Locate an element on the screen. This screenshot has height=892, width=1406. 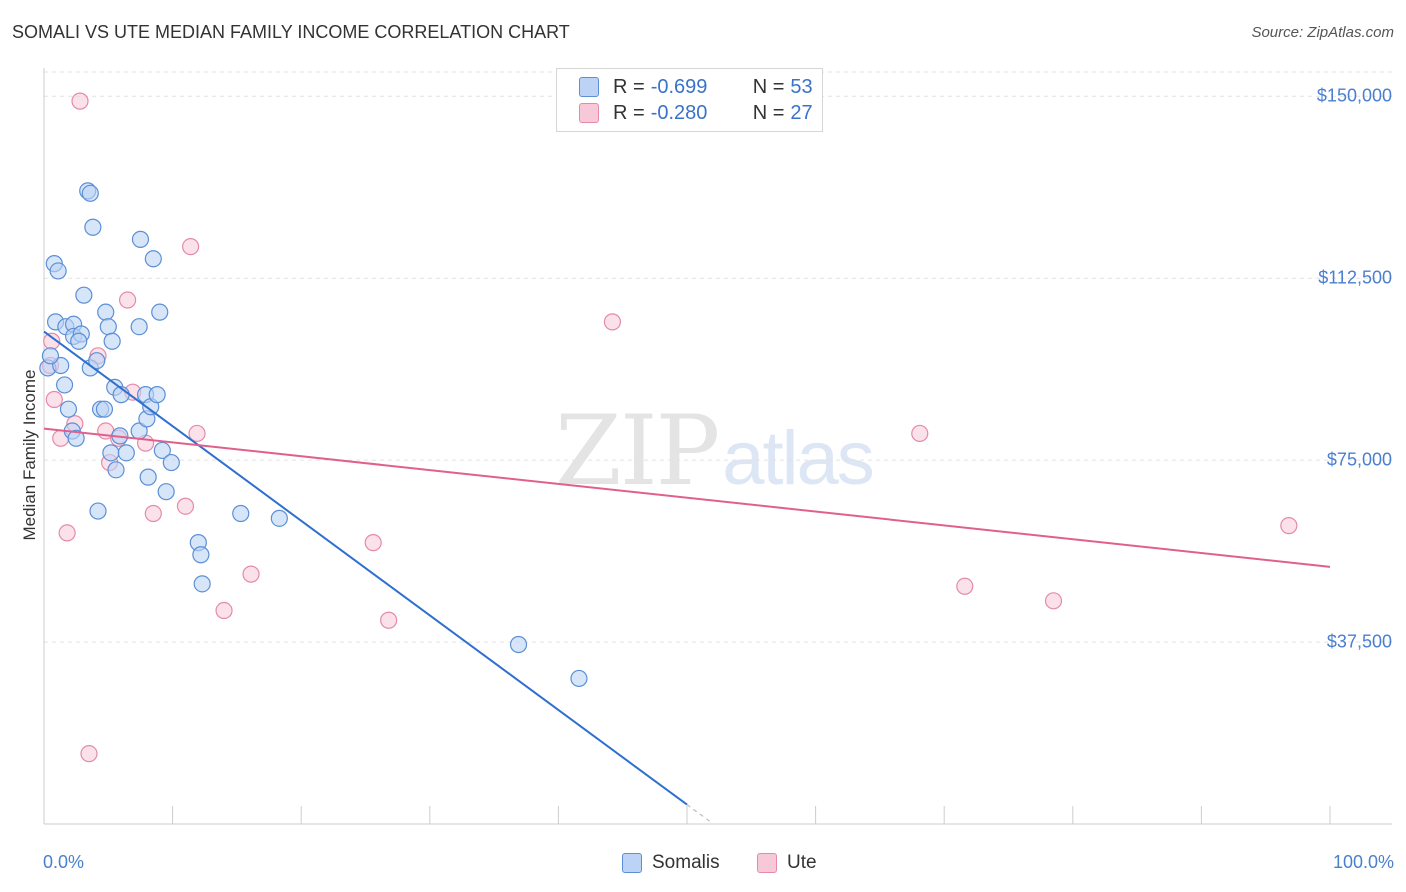
ute-swatch is located at coordinates (589, 113).